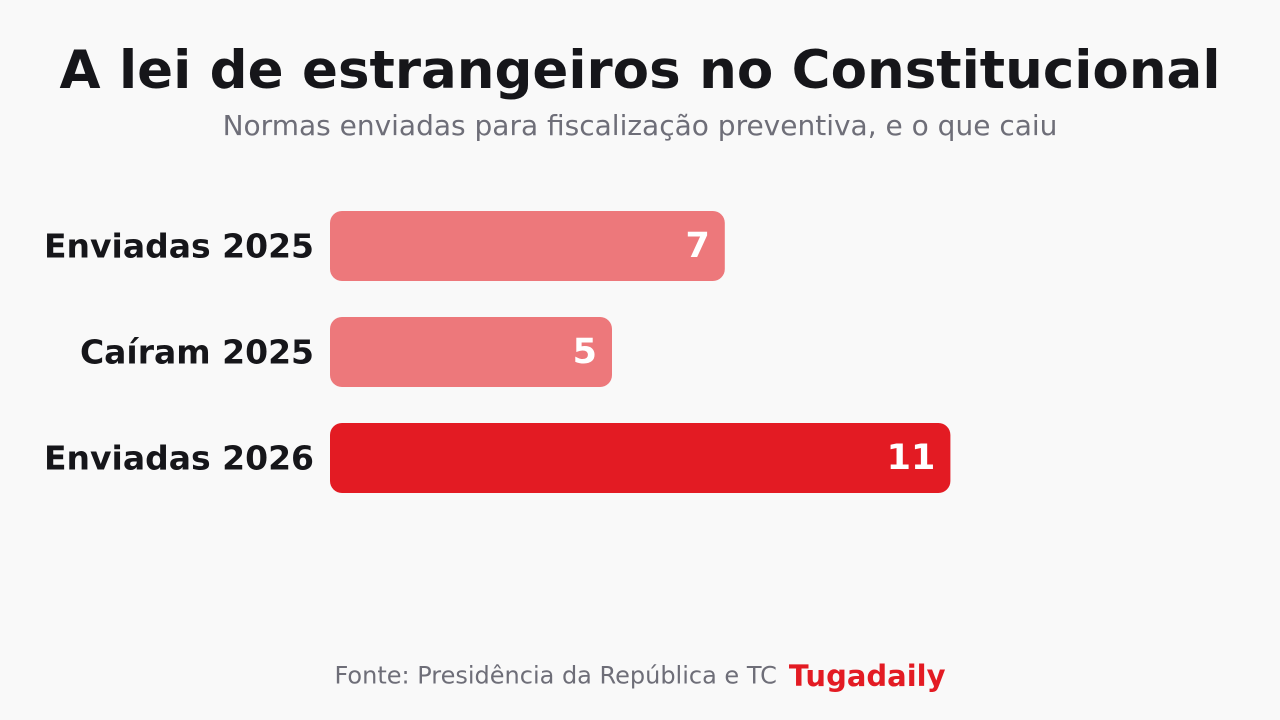 This screenshot has width=1280, height=720. What do you see at coordinates (179, 246) in the screenshot?
I see `category-label-1: Enviadas 2025` at bounding box center [179, 246].